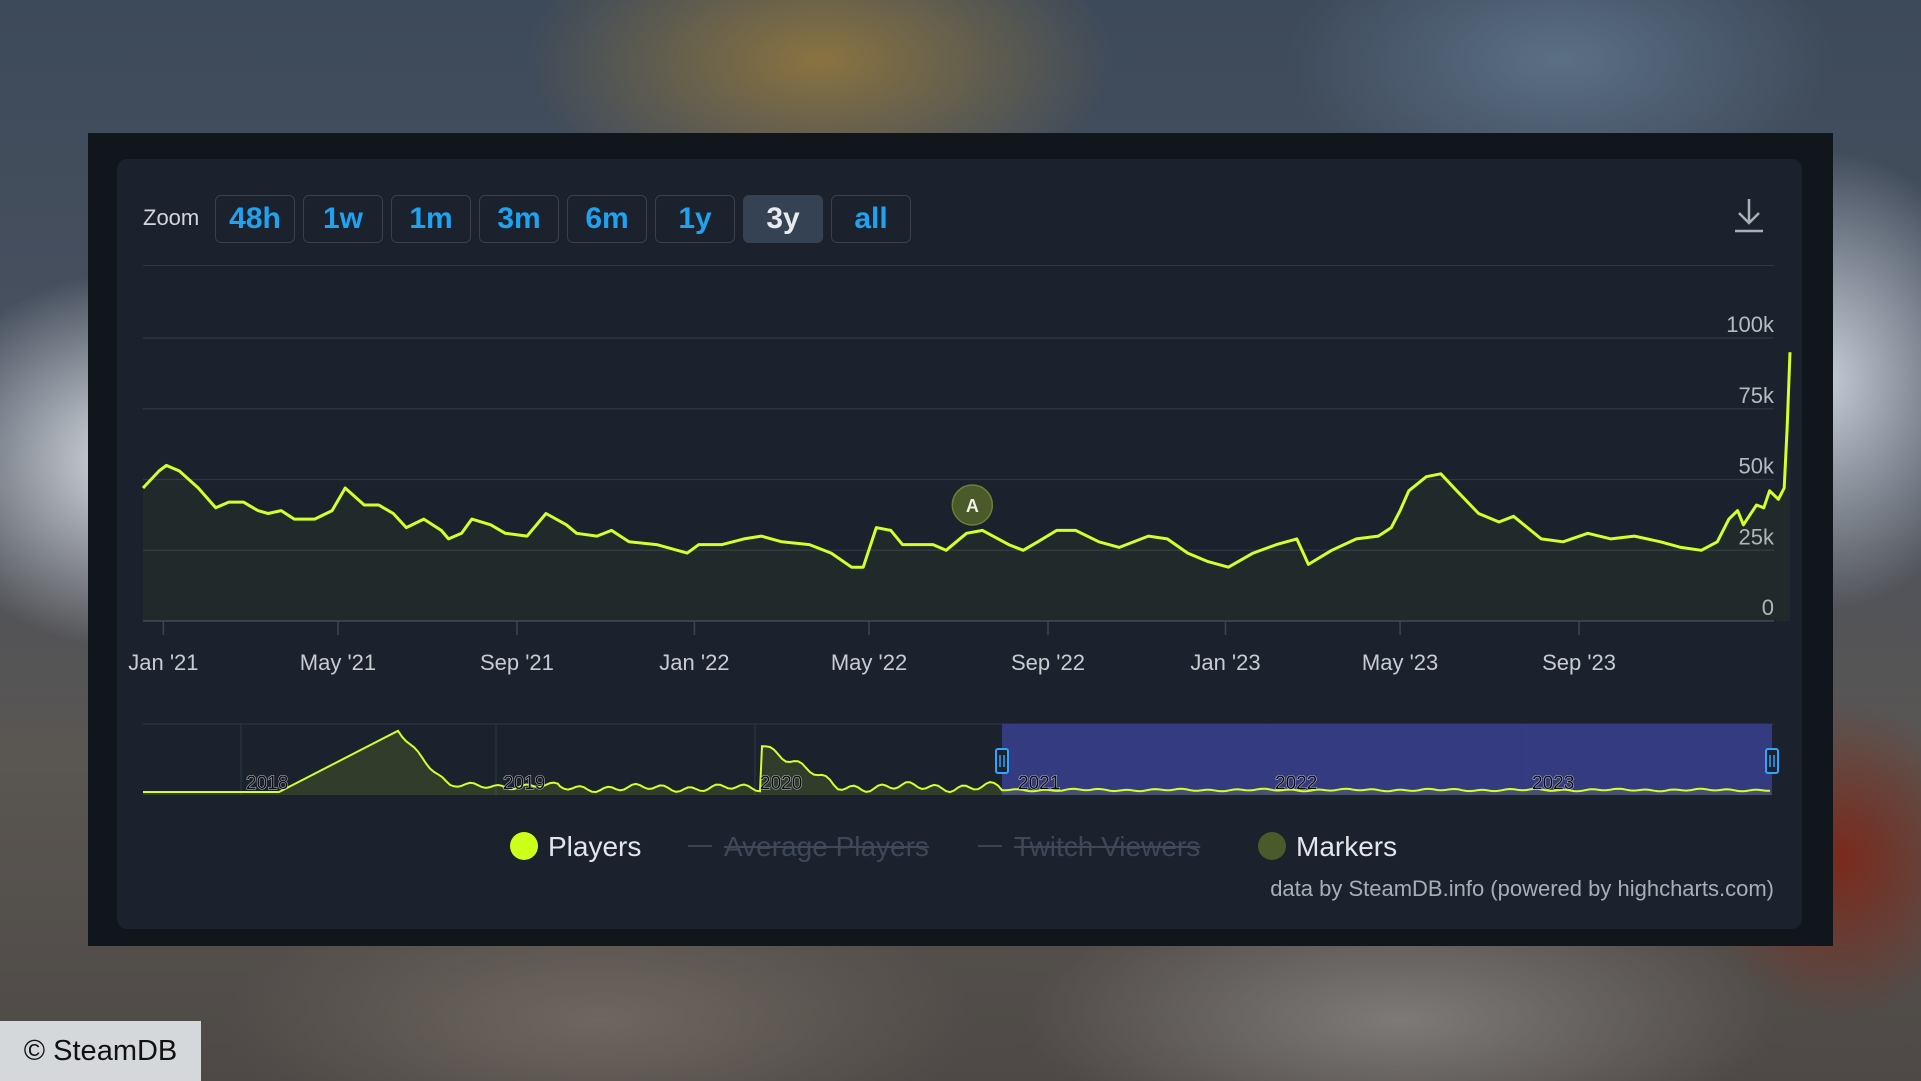  I want to click on watermark: © SteamDB, so click(100, 1051).